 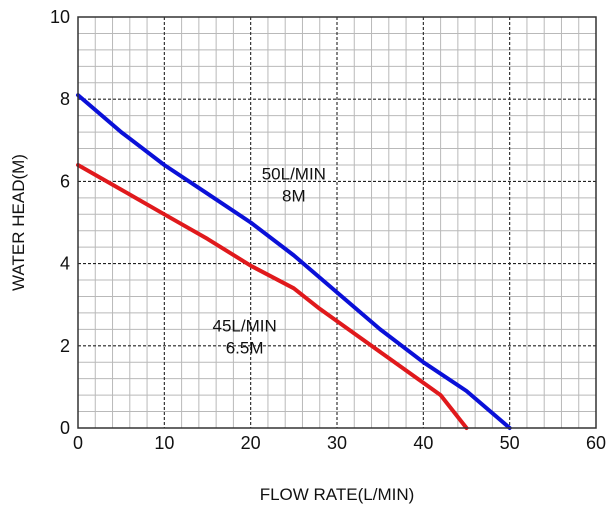 What do you see at coordinates (245, 347) in the screenshot?
I see `annotation-2-line-2: 6.5M` at bounding box center [245, 347].